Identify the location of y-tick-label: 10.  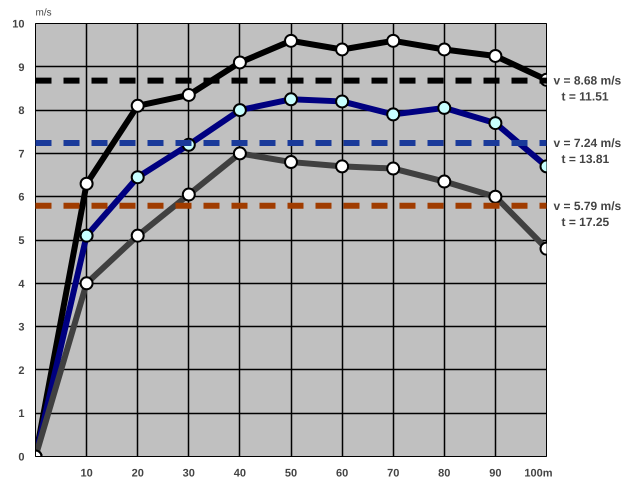
(18, 24).